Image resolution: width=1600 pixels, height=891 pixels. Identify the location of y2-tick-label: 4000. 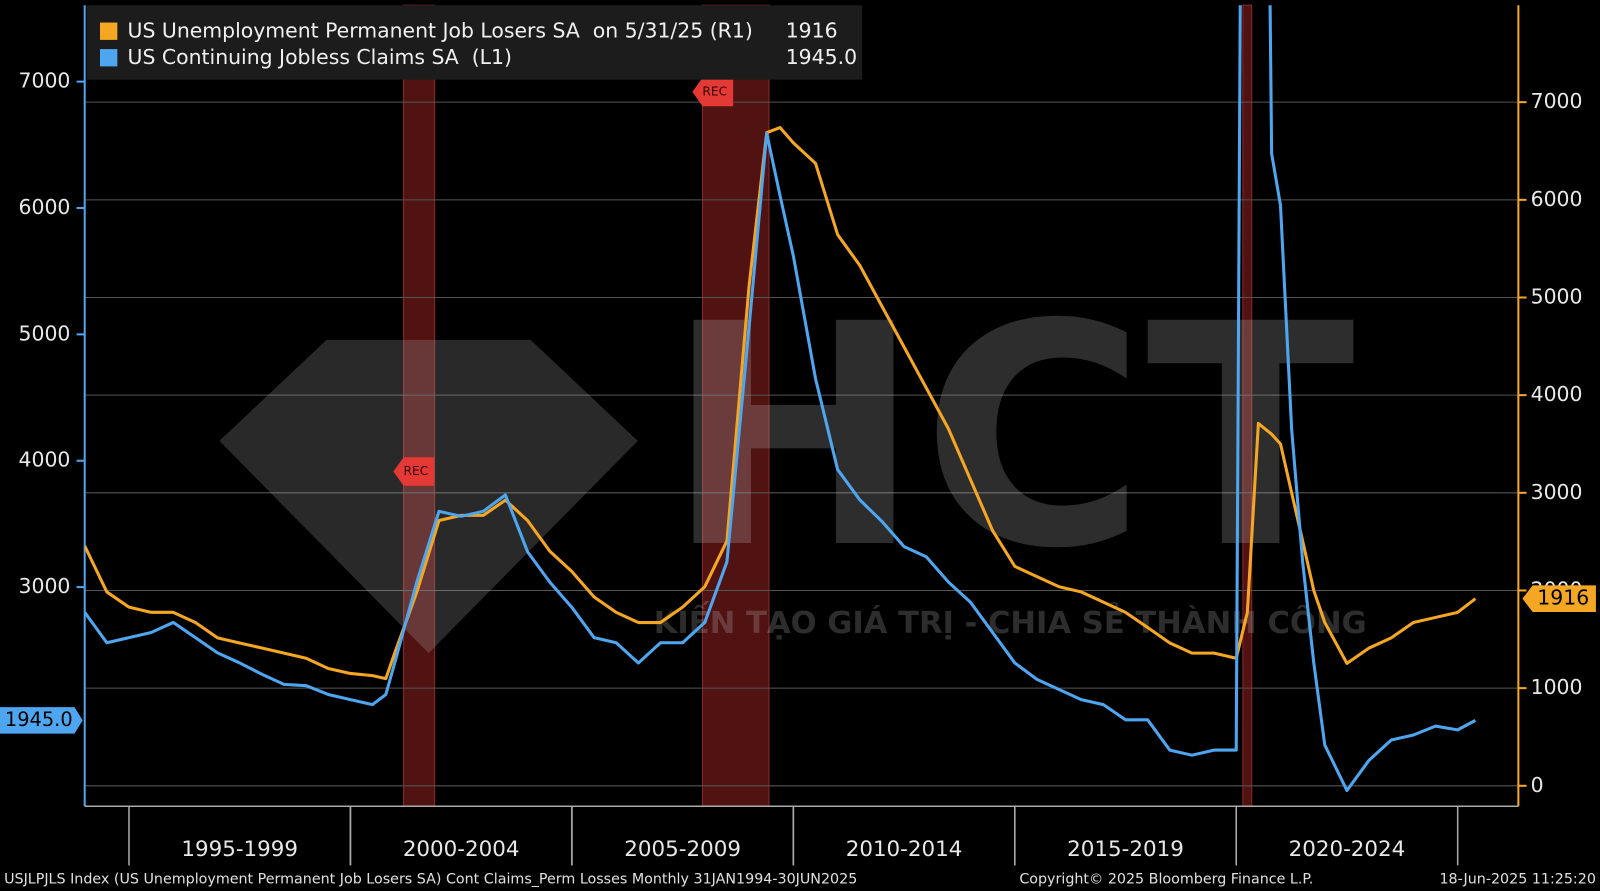
(1557, 394).